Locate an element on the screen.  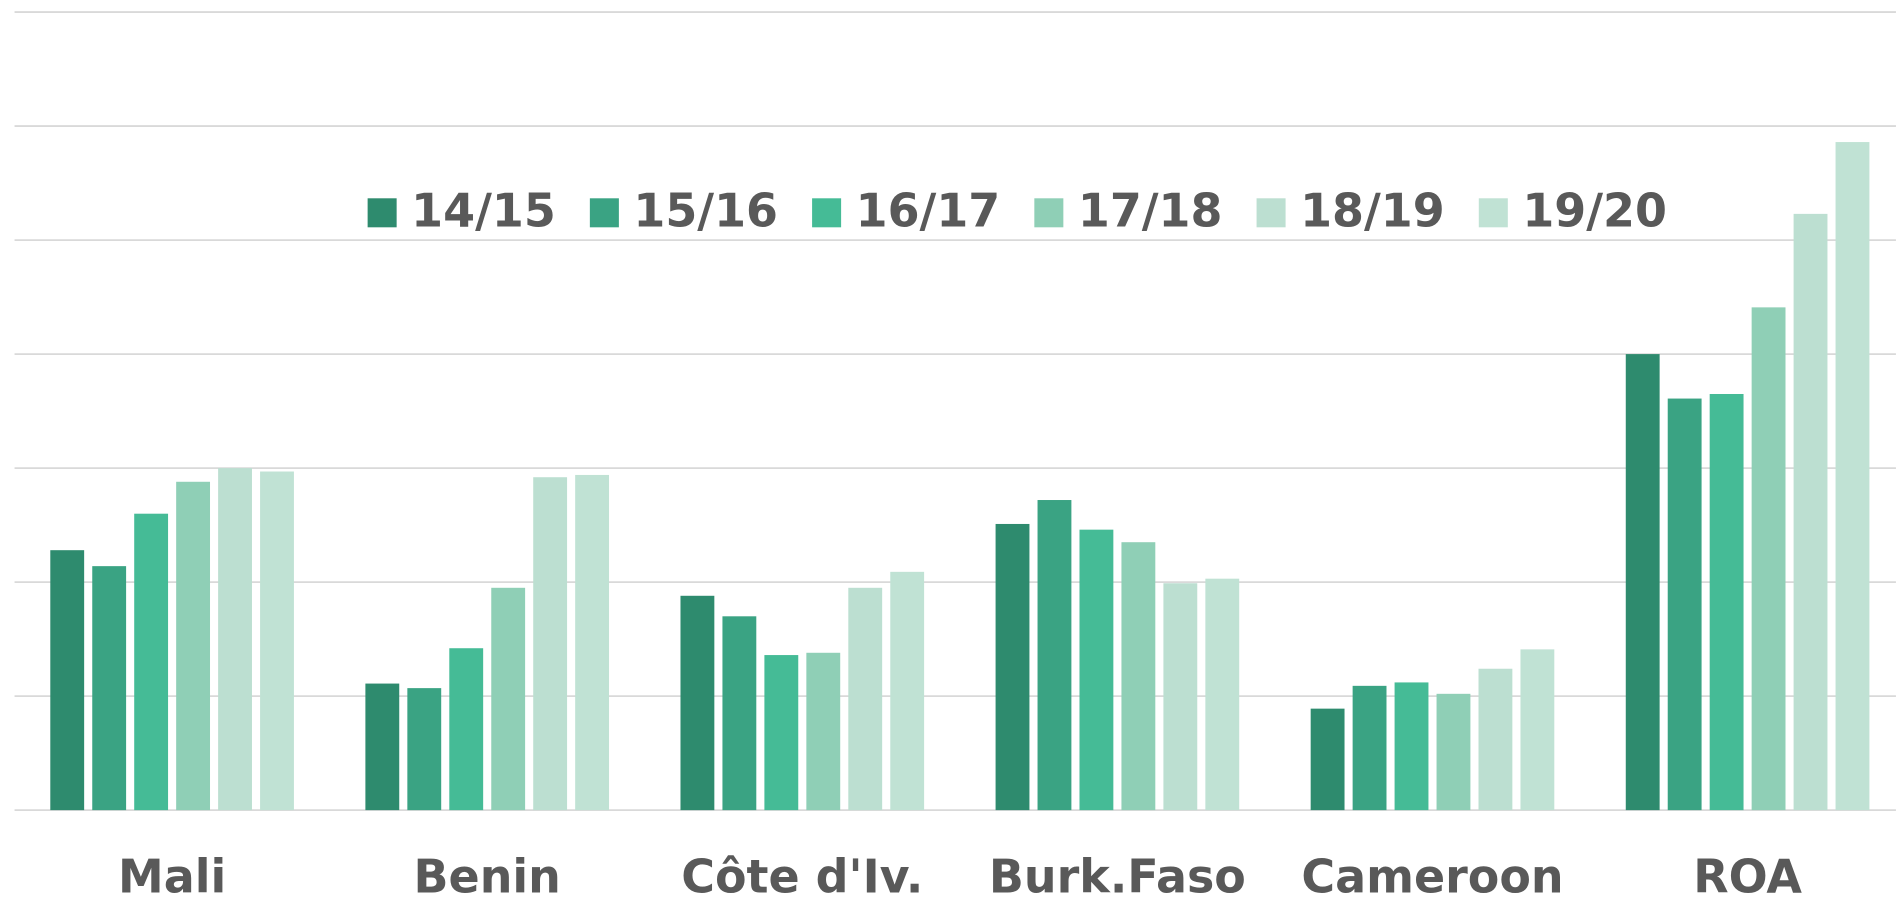
legend-label: 17/18 is located at coordinates (1150, 211).